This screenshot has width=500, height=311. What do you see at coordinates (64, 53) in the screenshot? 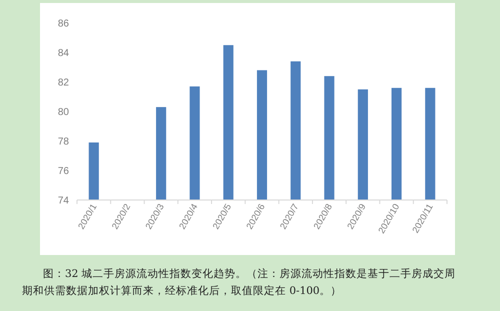
I see `y-tick-label: 84` at bounding box center [64, 53].